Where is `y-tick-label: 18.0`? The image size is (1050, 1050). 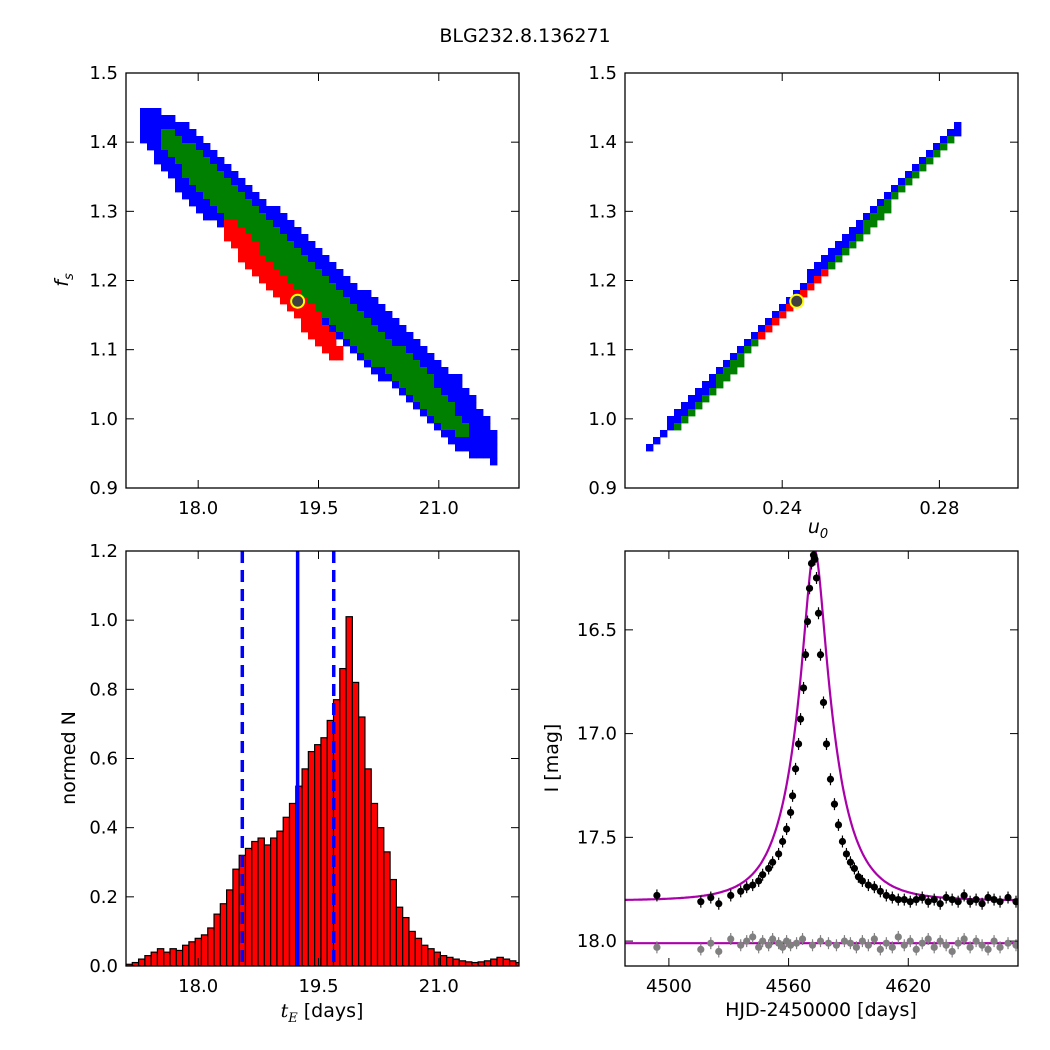 y-tick-label: 18.0 is located at coordinates (597, 941).